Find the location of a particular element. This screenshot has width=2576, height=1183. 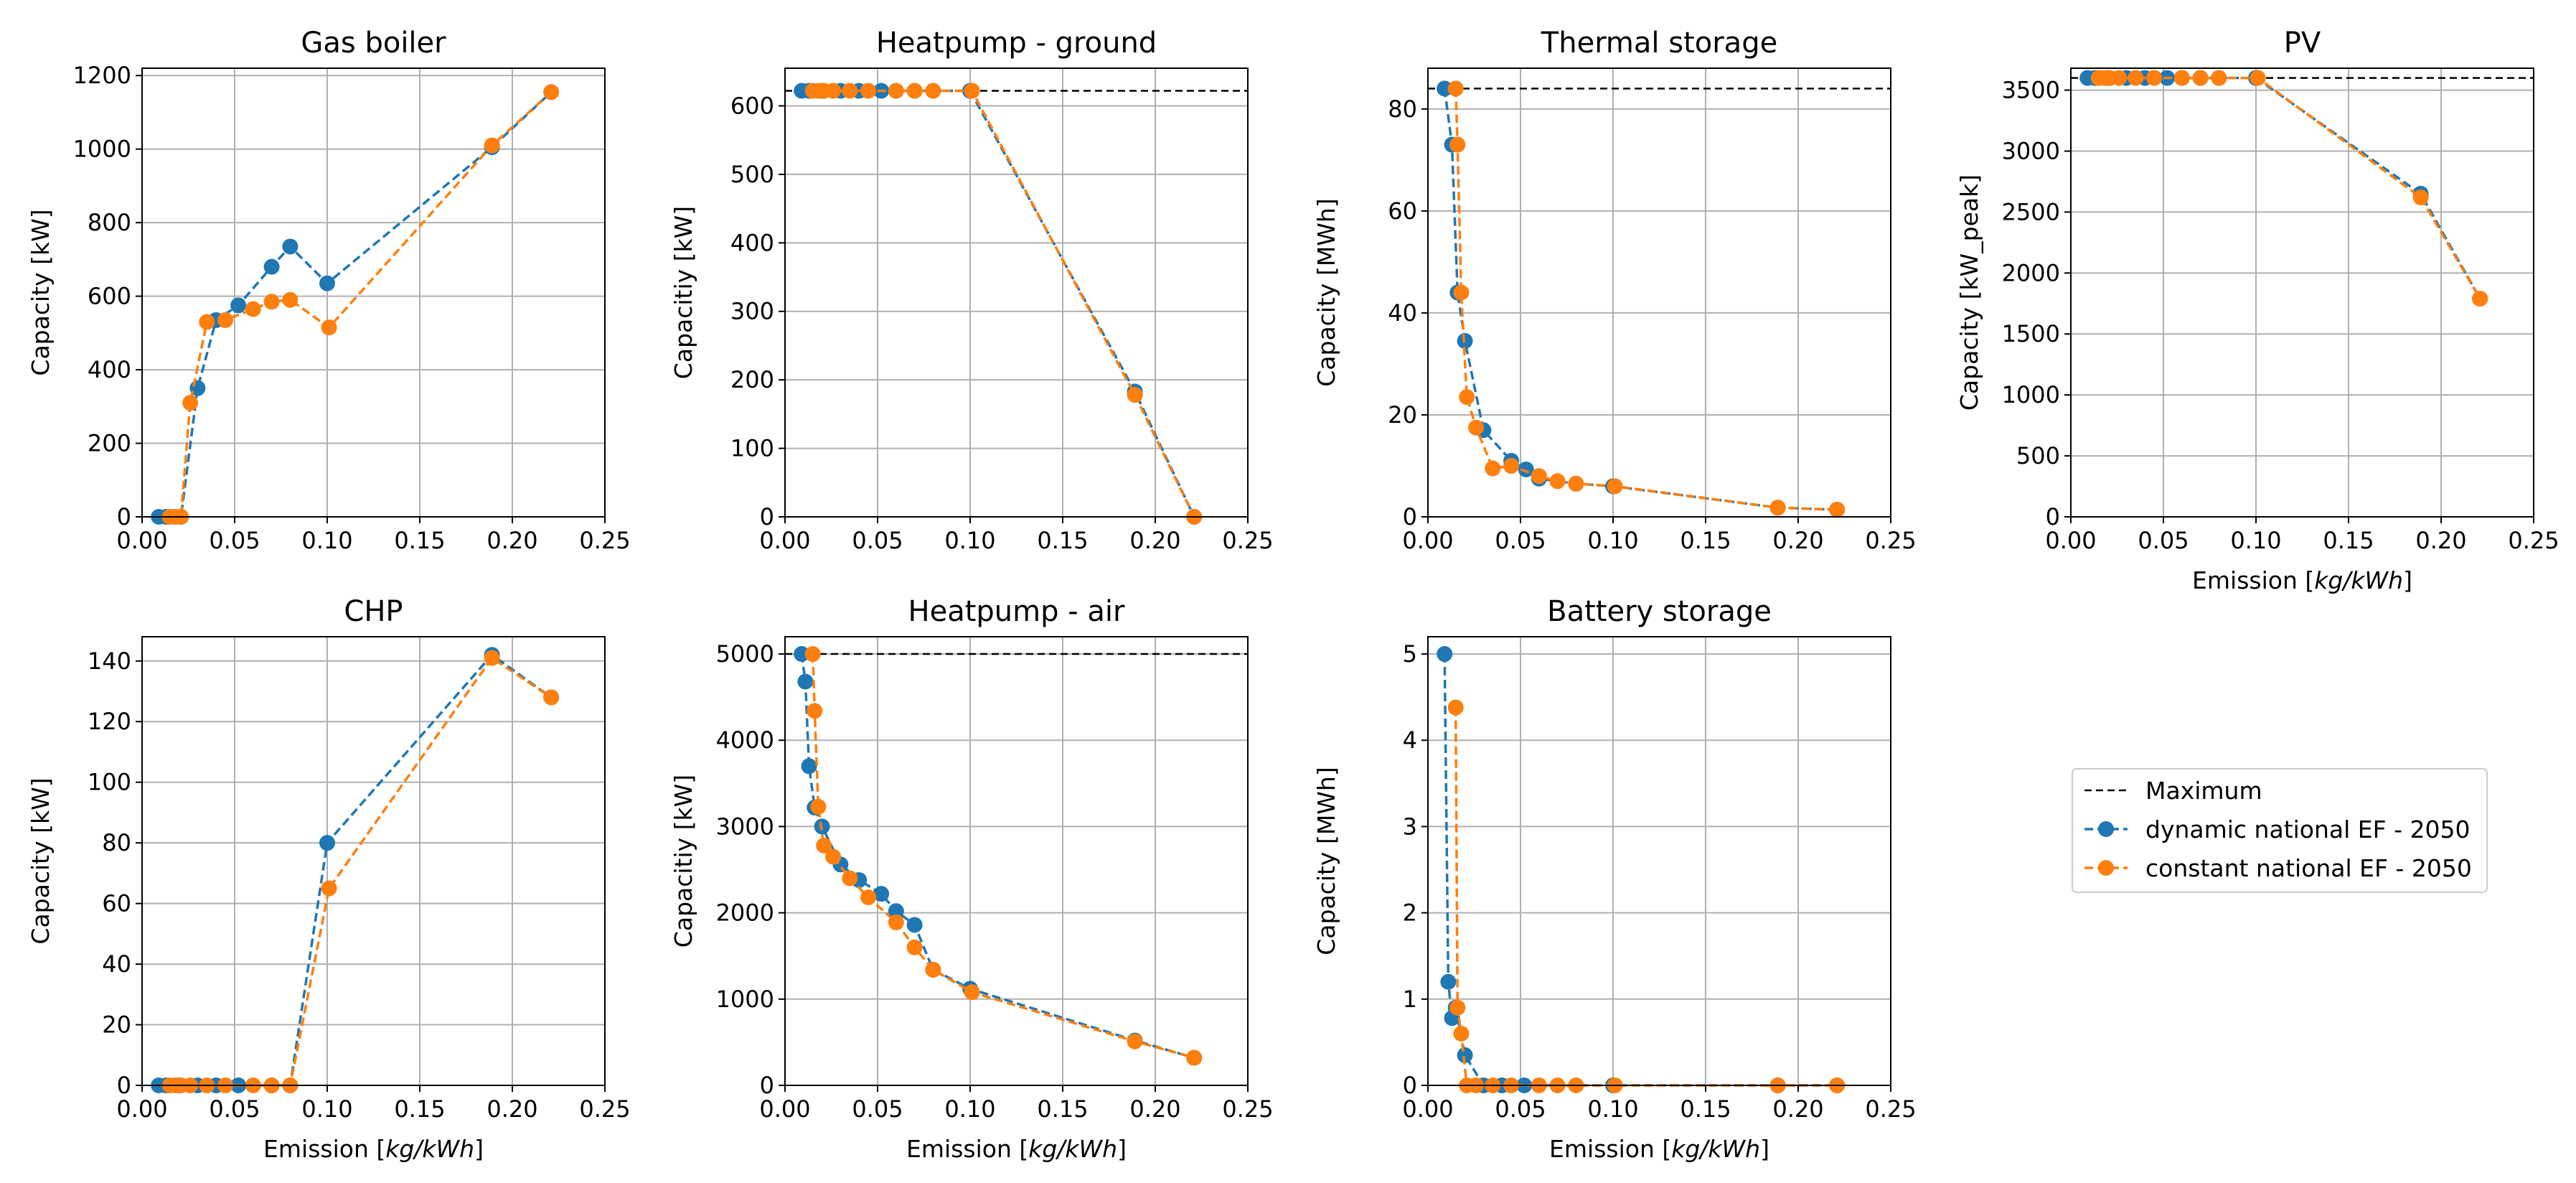

y-tick-label: 4000 is located at coordinates (745, 740).